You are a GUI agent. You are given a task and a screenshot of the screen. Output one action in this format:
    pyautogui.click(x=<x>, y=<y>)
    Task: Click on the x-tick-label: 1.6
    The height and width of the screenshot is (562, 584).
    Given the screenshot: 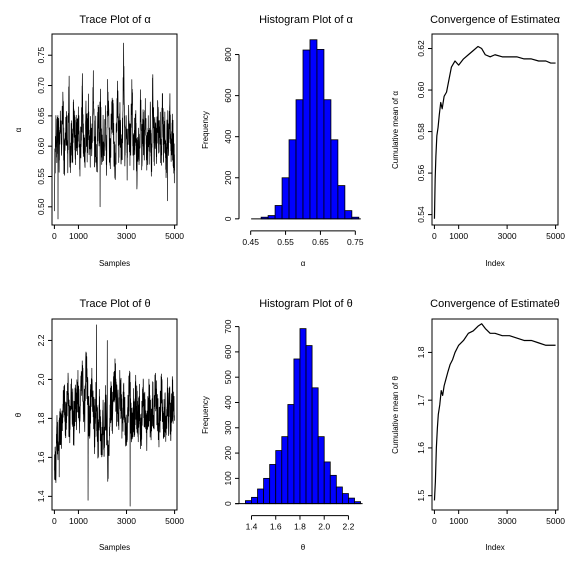 What is the action you would take?
    pyautogui.click(x=276, y=527)
    